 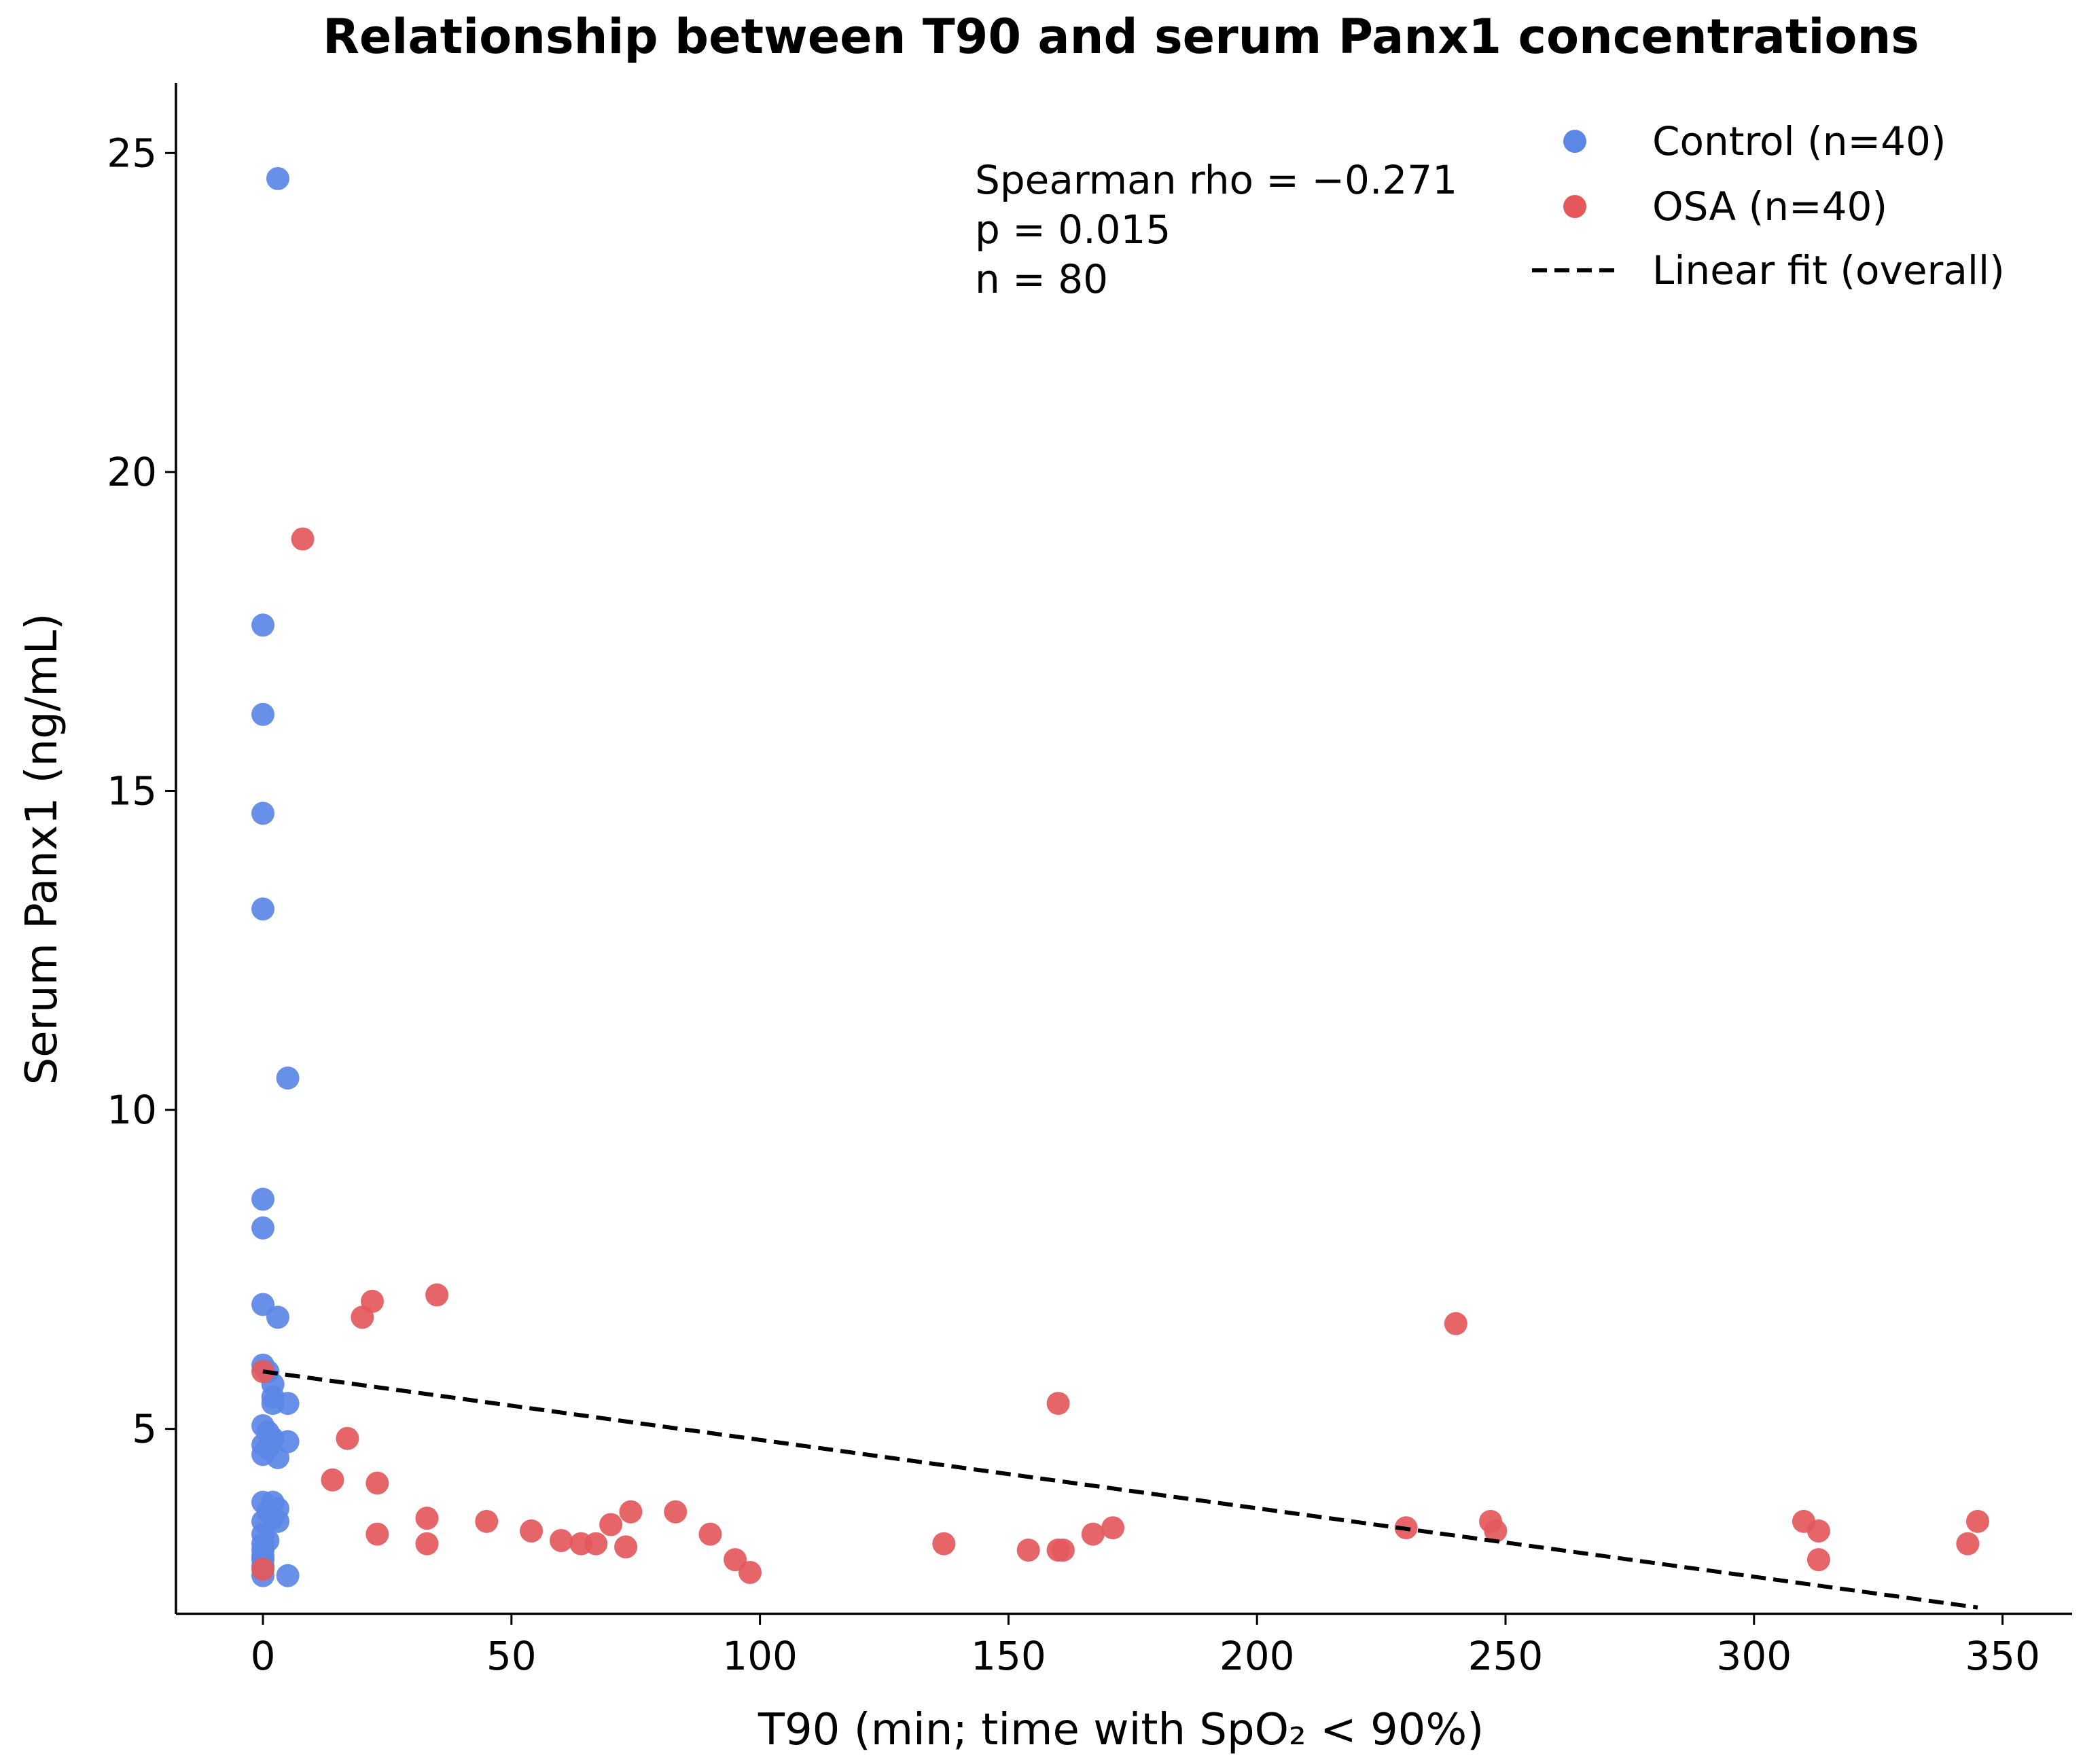 I want to click on legend-item: Linear fit (overall), so click(x=1768, y=270).